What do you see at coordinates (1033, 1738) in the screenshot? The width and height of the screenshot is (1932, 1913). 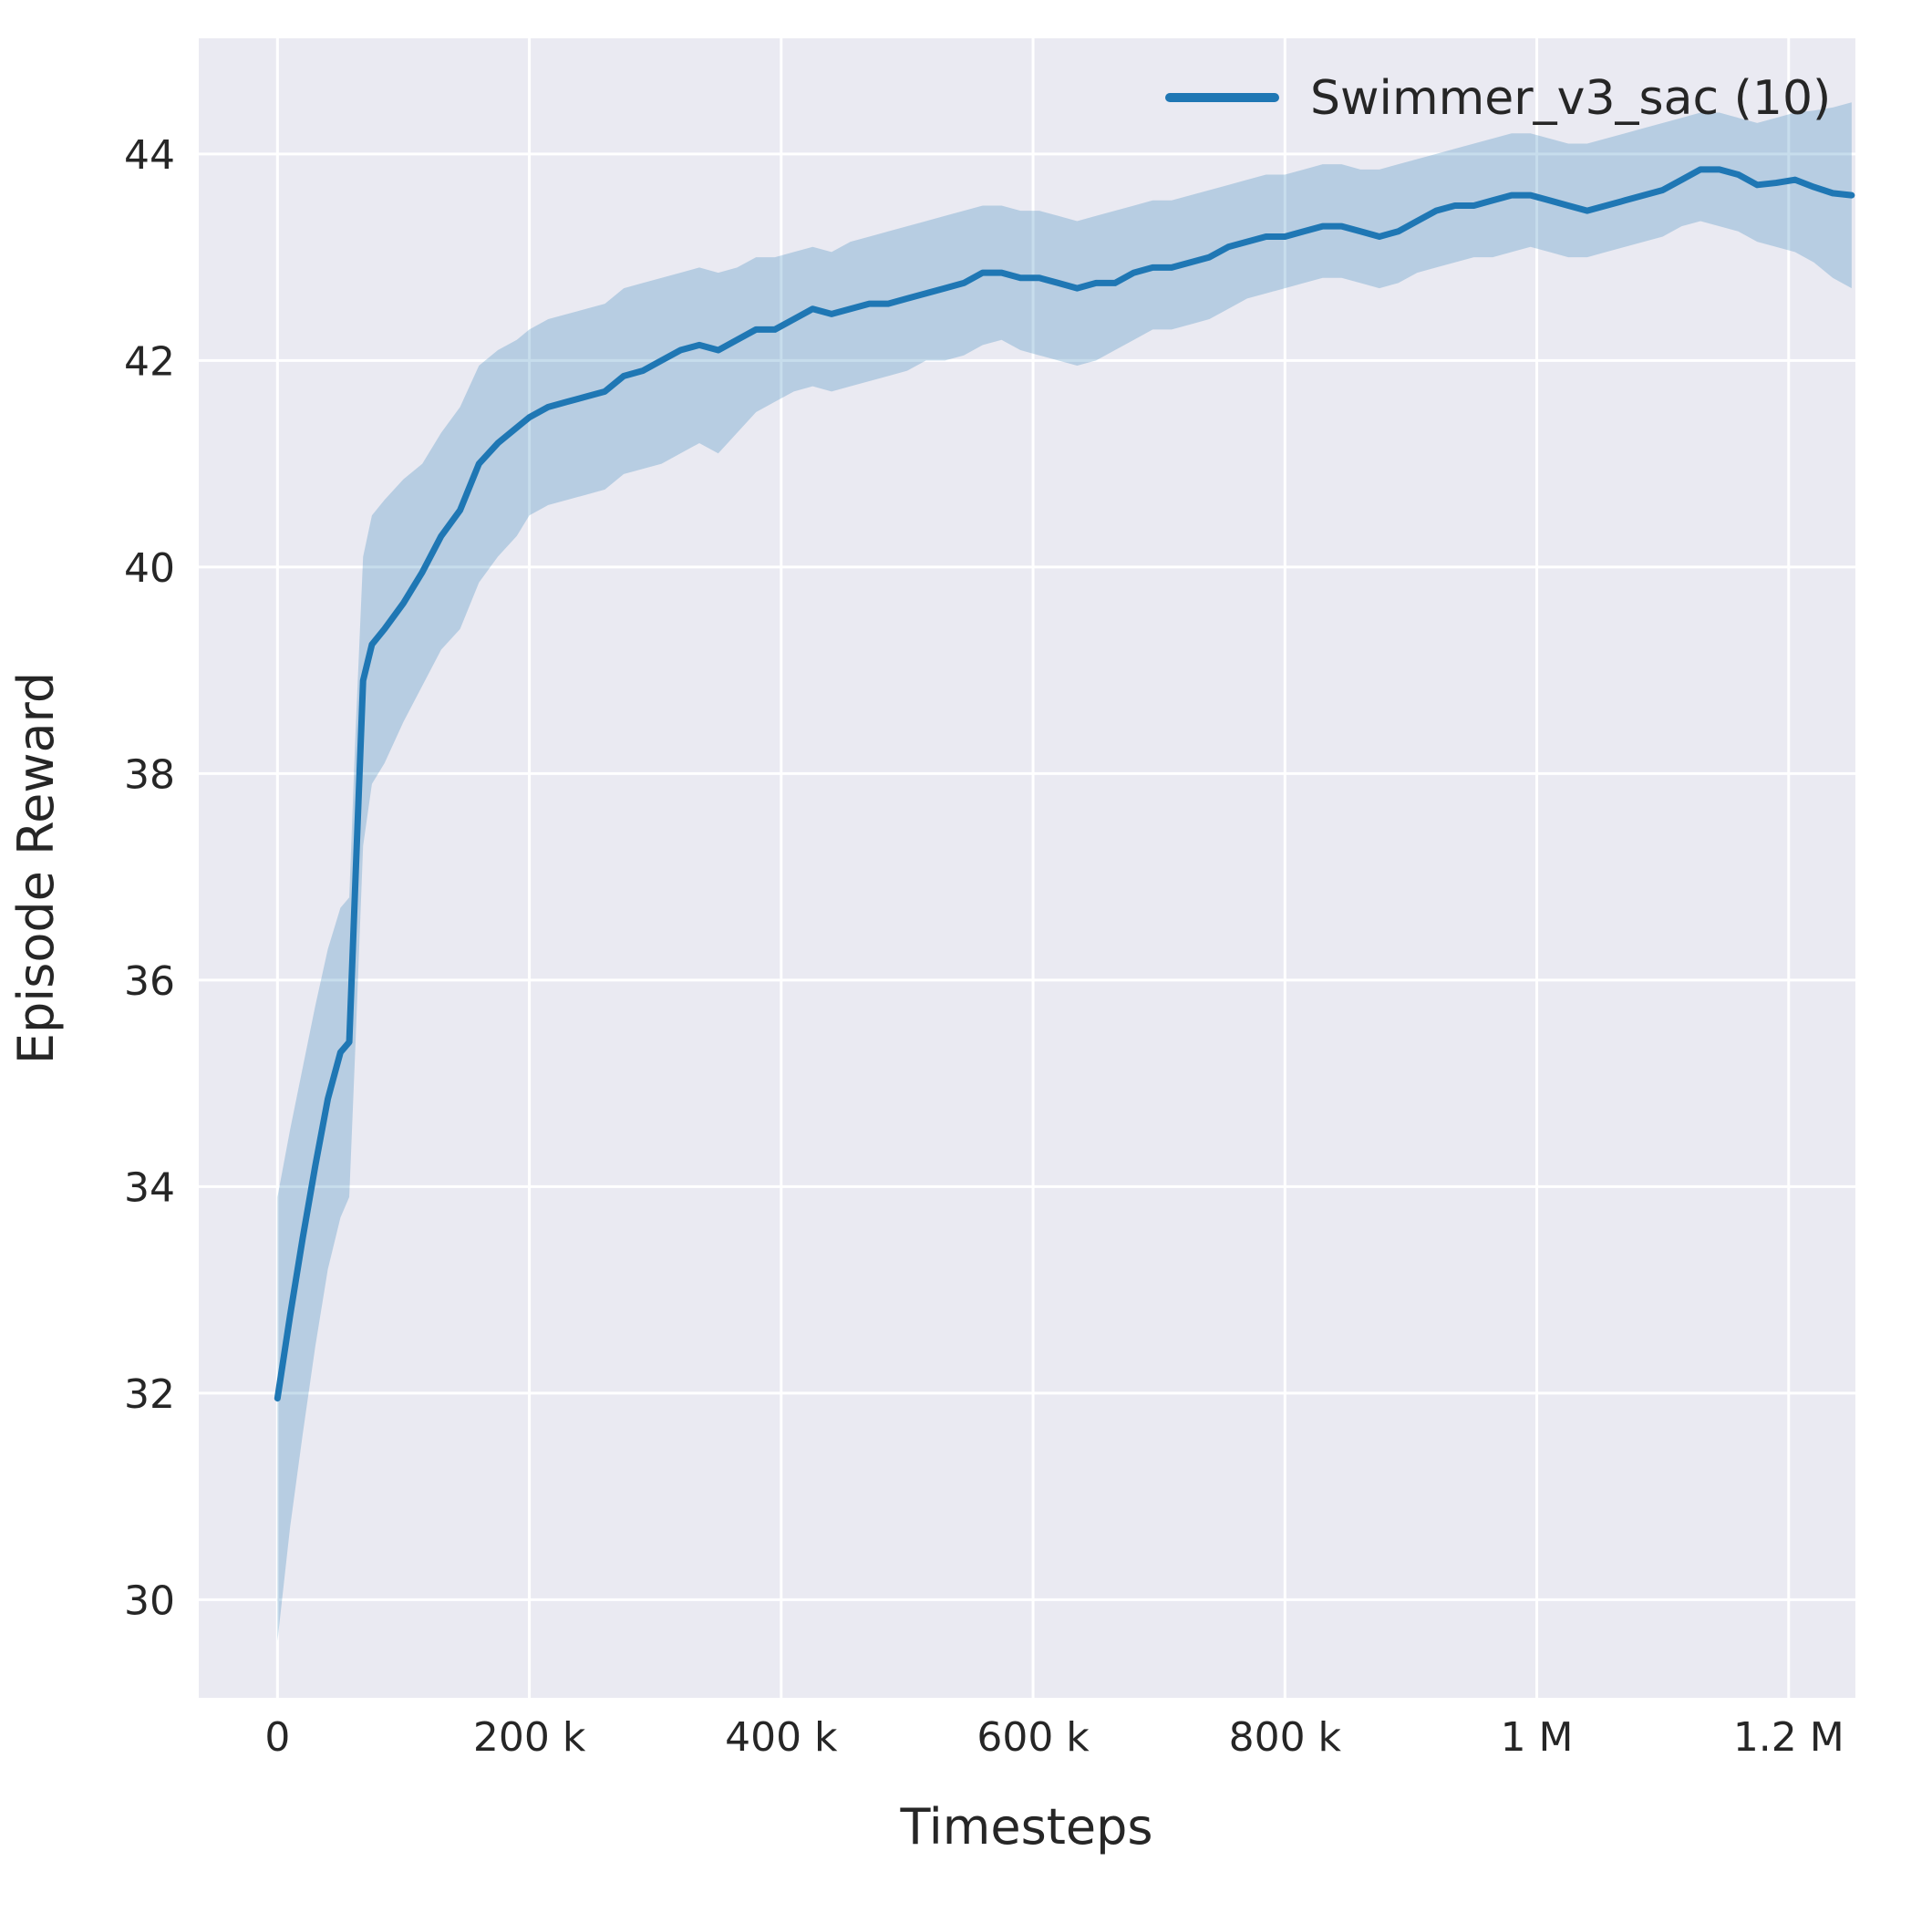 I see `x-tick-label: 600 k` at bounding box center [1033, 1738].